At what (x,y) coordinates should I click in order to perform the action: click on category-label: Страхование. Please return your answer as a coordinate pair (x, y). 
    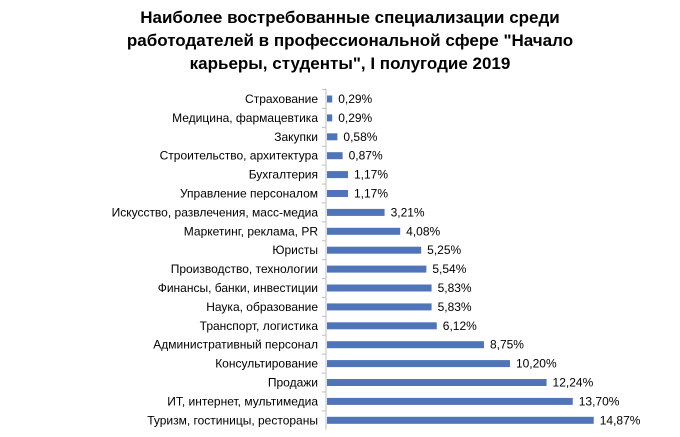
    Looking at the image, I should click on (281, 99).